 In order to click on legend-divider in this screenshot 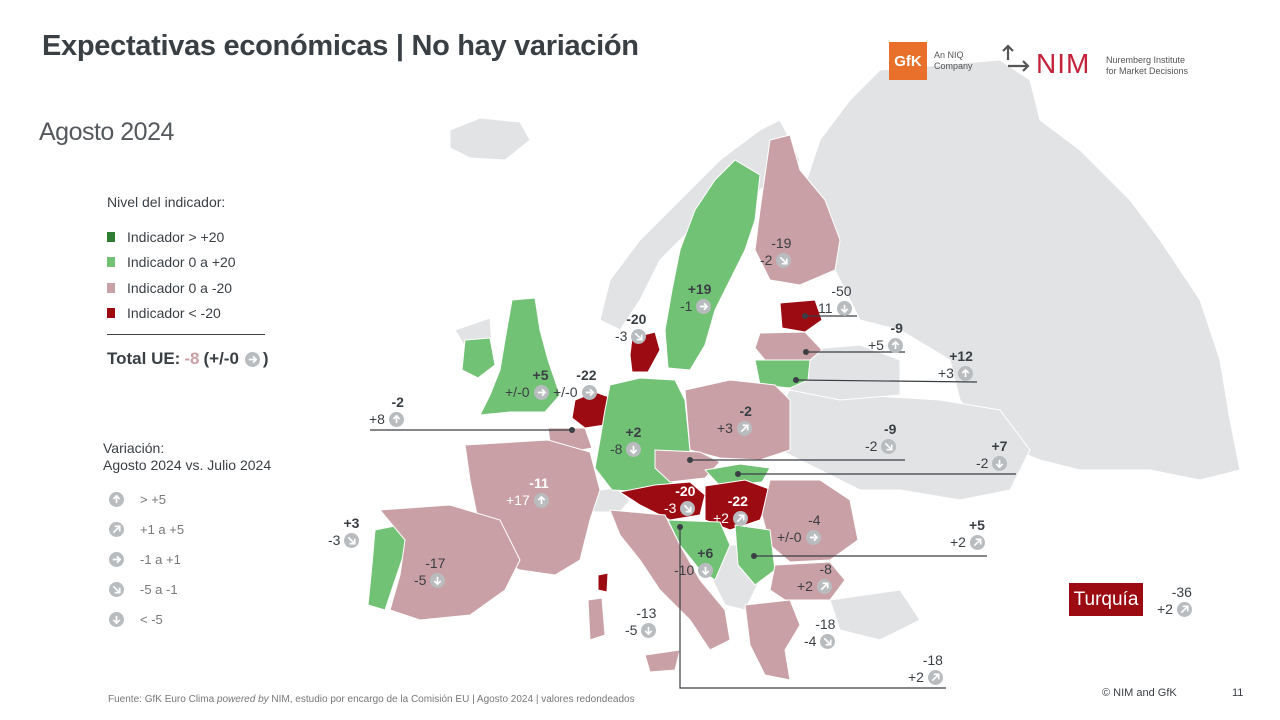, I will do `click(186, 334)`.